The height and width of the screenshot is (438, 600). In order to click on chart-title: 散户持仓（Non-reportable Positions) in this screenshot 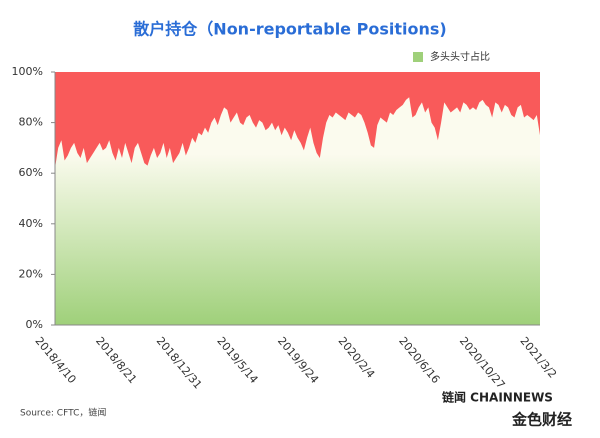, I will do `click(289, 29)`.